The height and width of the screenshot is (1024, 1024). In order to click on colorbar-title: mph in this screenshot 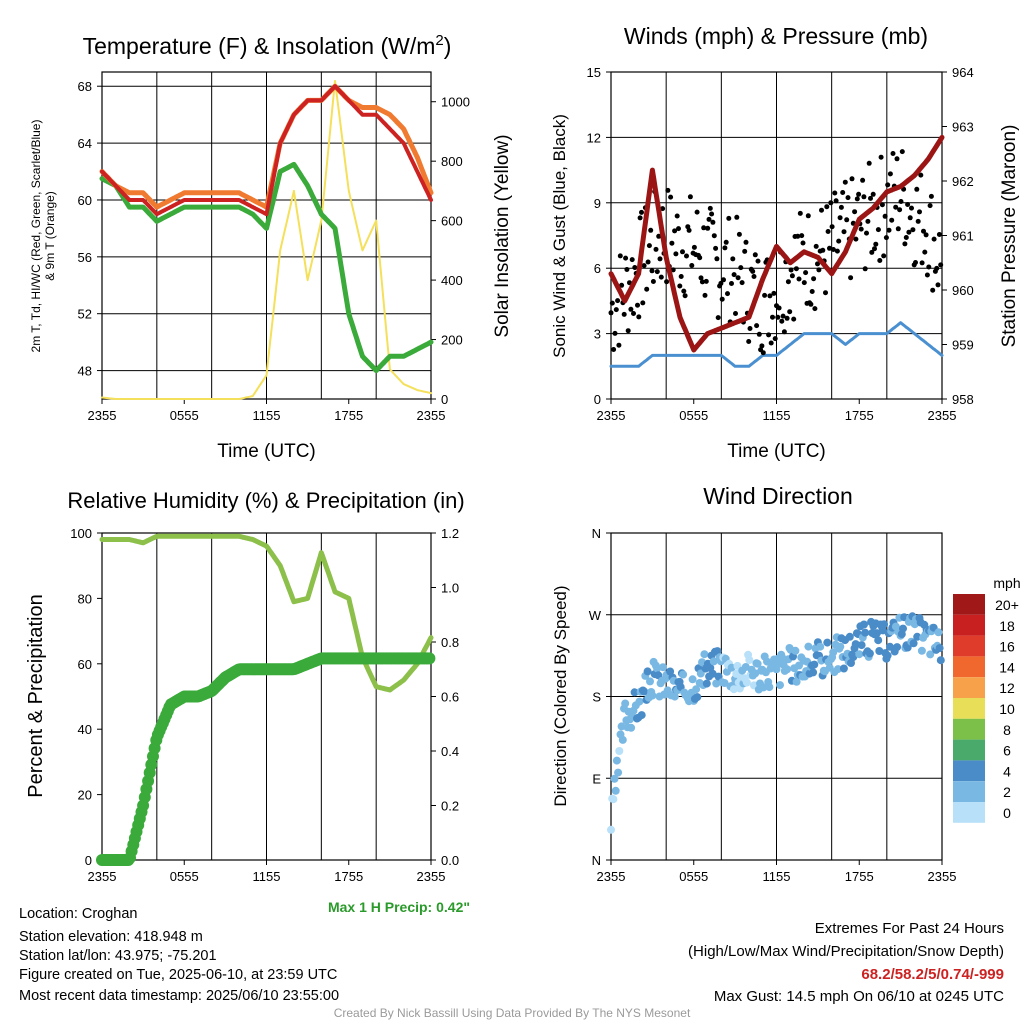, I will do `click(1006, 583)`.